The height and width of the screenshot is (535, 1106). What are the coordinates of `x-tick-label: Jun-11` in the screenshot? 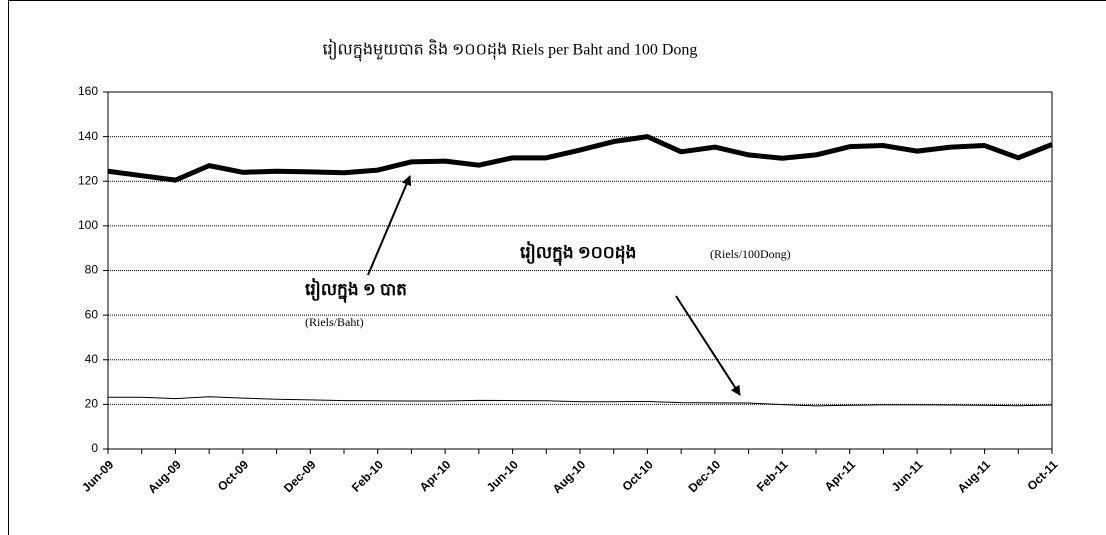 It's located at (907, 475).